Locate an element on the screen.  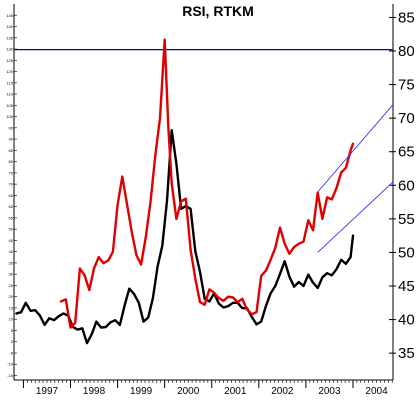
left-tick-label: 50 is located at coordinates (11, 229).